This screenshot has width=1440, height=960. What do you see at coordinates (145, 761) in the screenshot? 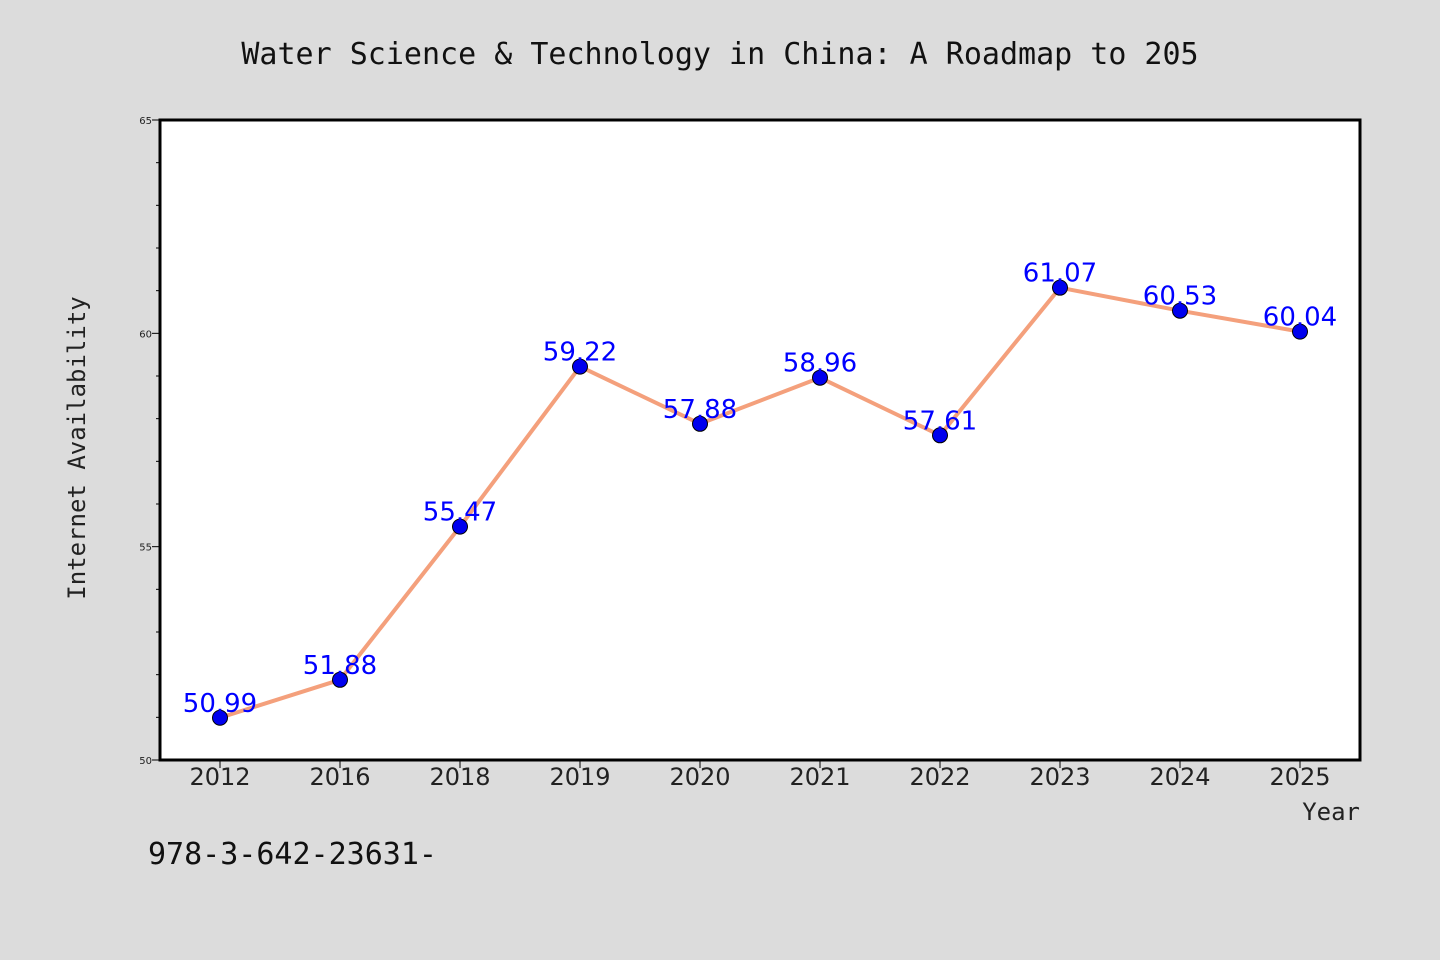
I see `y-tick-label: 50` at bounding box center [145, 761].